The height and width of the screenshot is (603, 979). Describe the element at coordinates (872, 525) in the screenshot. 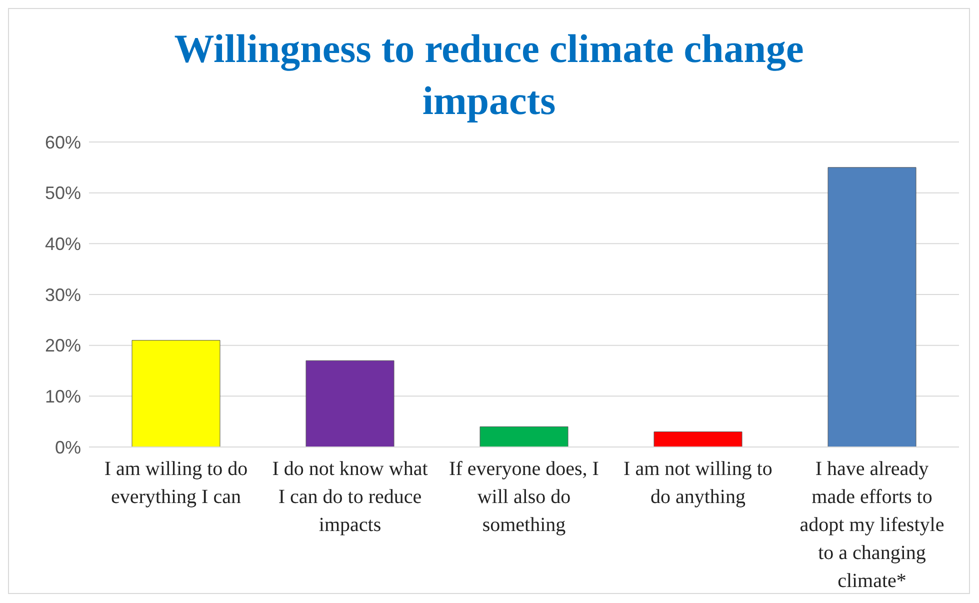

I see `x-tick-label: I have already made efforts to adopt my lifestyle to a changing climate*` at that location.